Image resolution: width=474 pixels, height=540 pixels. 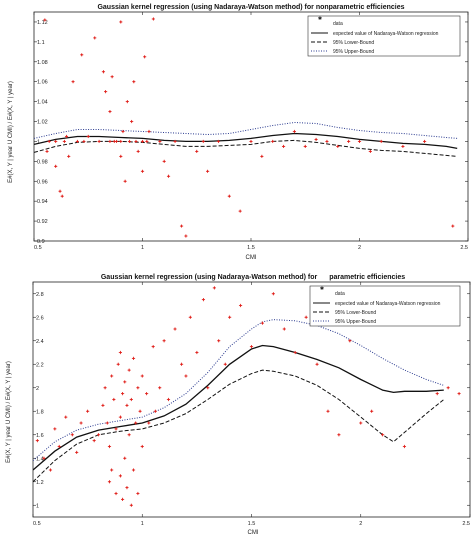 What do you see at coordinates (340, 294) in the screenshot?
I see `chart-2-legend-data: data` at bounding box center [340, 294].